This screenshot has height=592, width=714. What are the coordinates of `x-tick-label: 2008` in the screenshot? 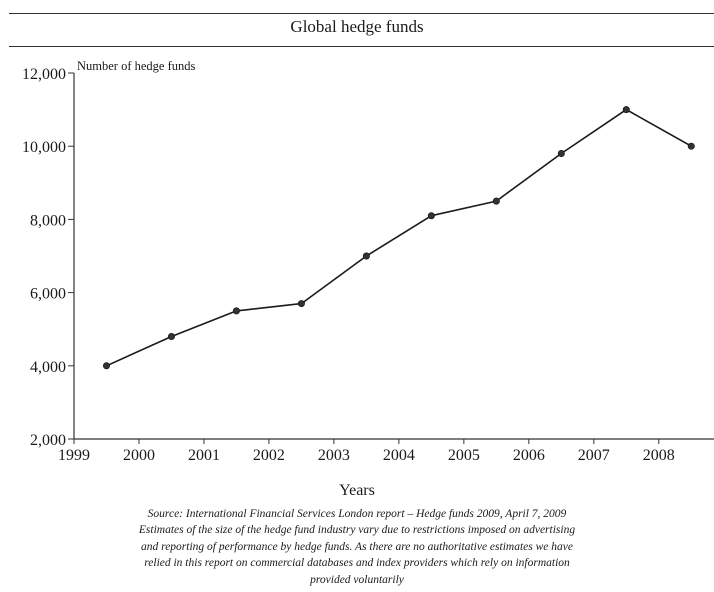 It's located at (659, 455).